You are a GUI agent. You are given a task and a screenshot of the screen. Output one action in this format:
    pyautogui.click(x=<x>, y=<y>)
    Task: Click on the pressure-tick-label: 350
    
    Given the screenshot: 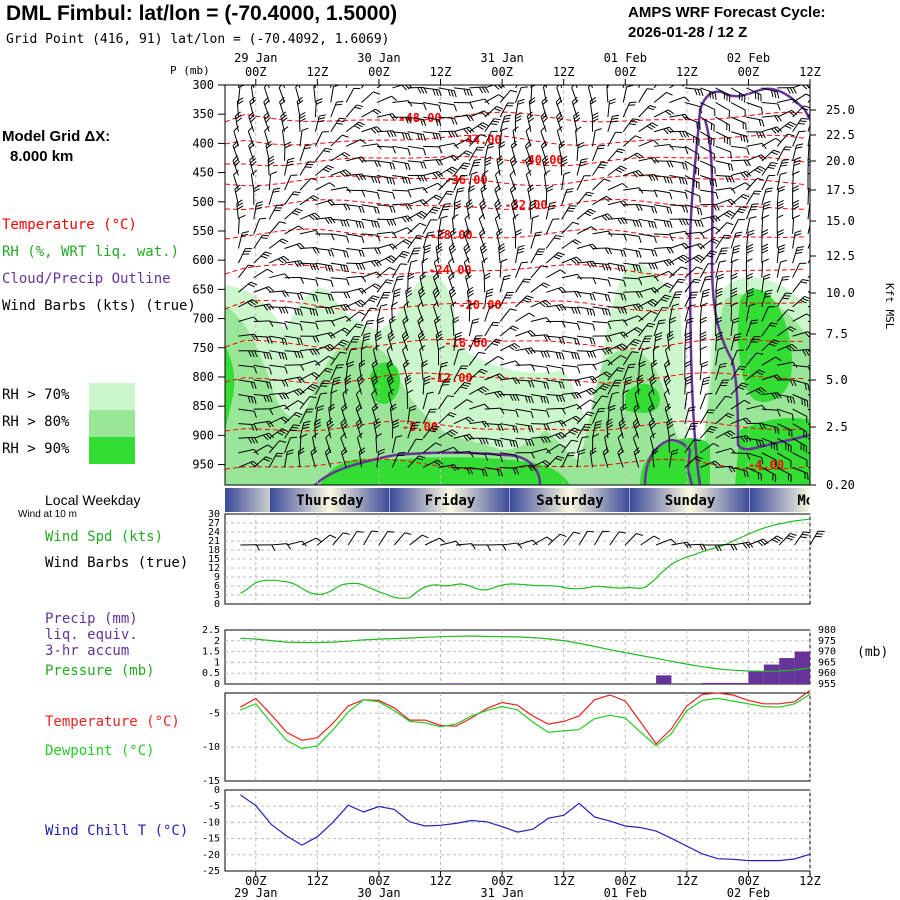 What is the action you would take?
    pyautogui.click(x=203, y=114)
    